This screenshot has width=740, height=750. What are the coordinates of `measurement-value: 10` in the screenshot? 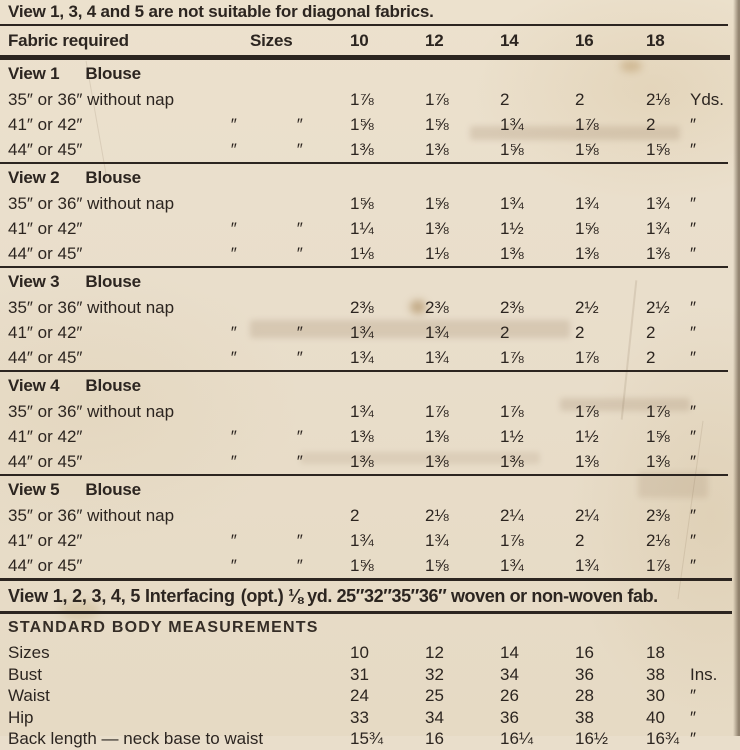 It's located at (359, 652).